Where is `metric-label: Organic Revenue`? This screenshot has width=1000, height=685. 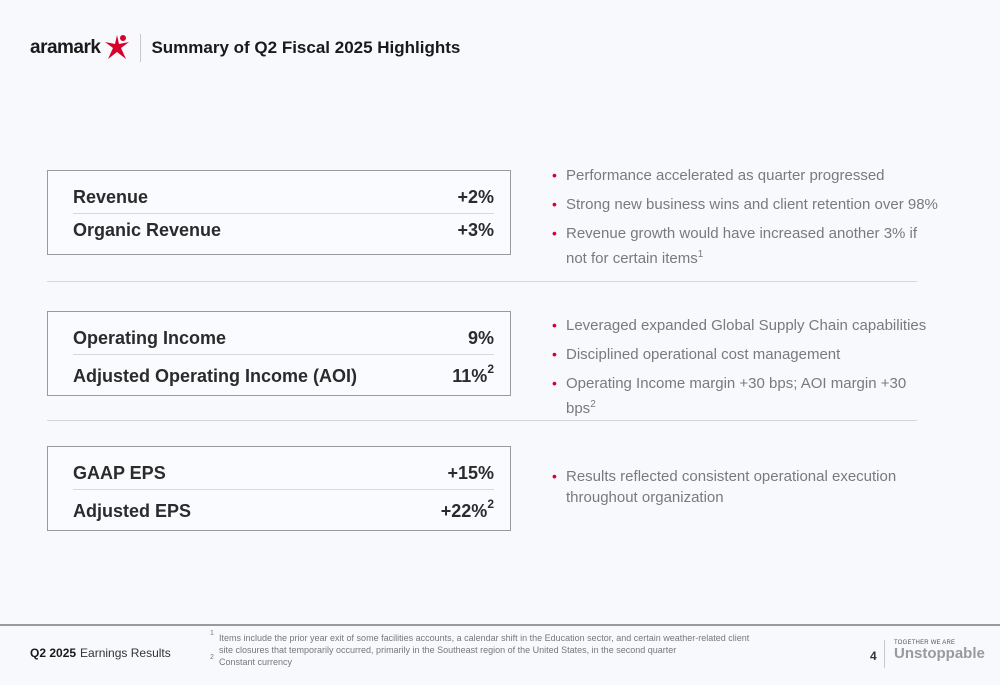 metric-label: Organic Revenue is located at coordinates (147, 230).